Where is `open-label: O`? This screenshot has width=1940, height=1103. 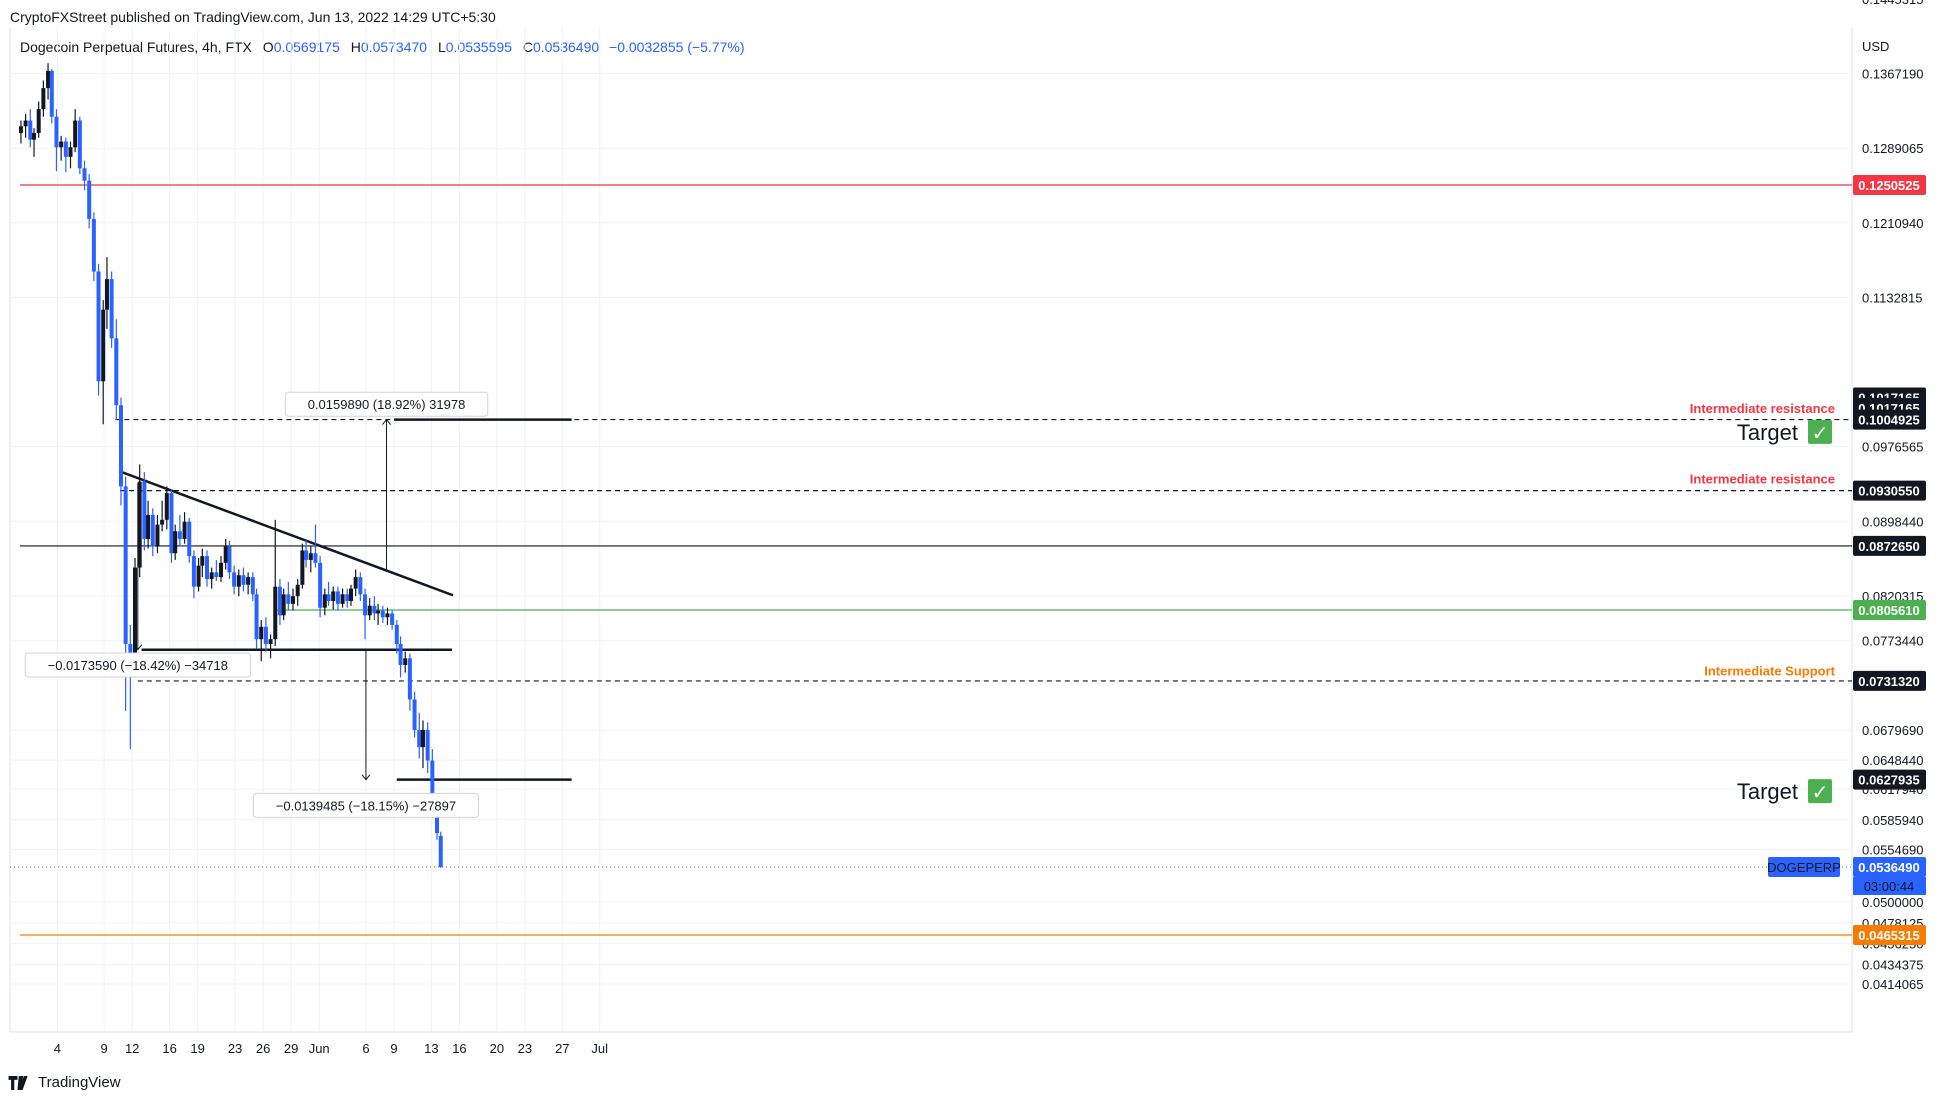
open-label: O is located at coordinates (268, 47).